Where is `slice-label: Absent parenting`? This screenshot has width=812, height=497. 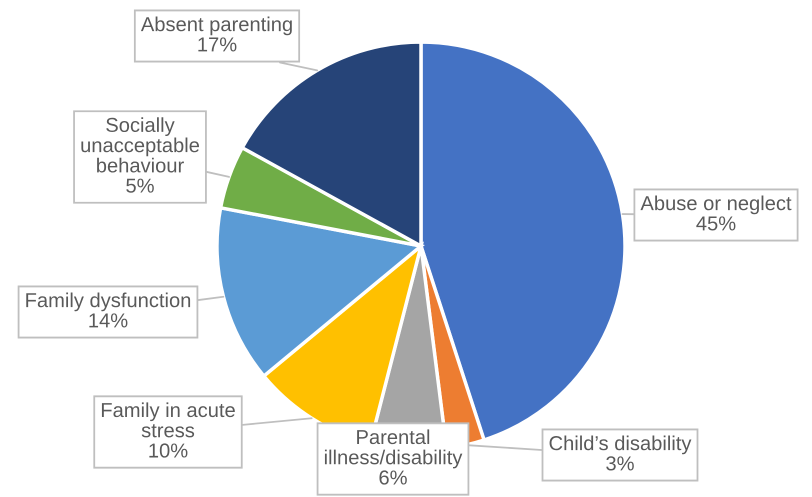 slice-label: Absent parenting is located at coordinates (216, 26).